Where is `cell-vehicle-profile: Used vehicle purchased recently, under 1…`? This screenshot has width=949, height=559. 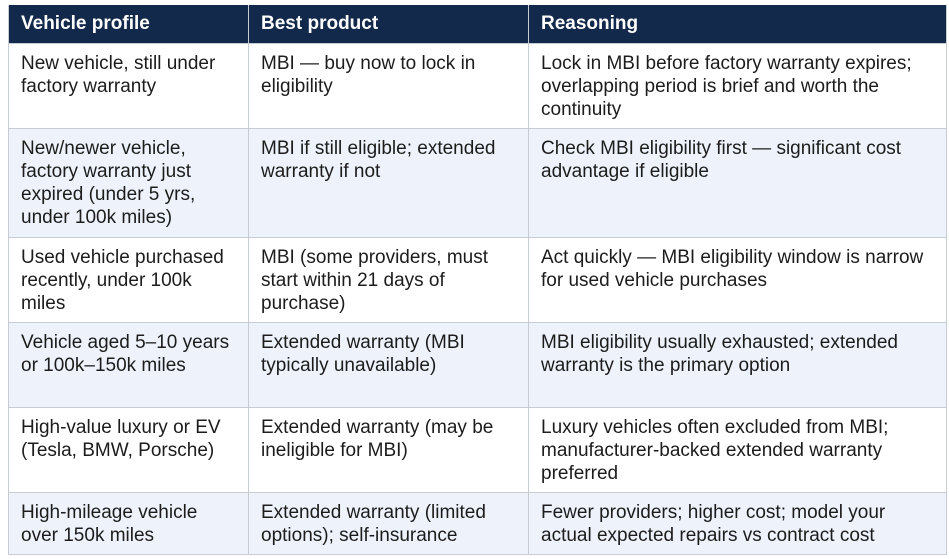 cell-vehicle-profile: Used vehicle purchased recently, under 1… is located at coordinates (128, 280).